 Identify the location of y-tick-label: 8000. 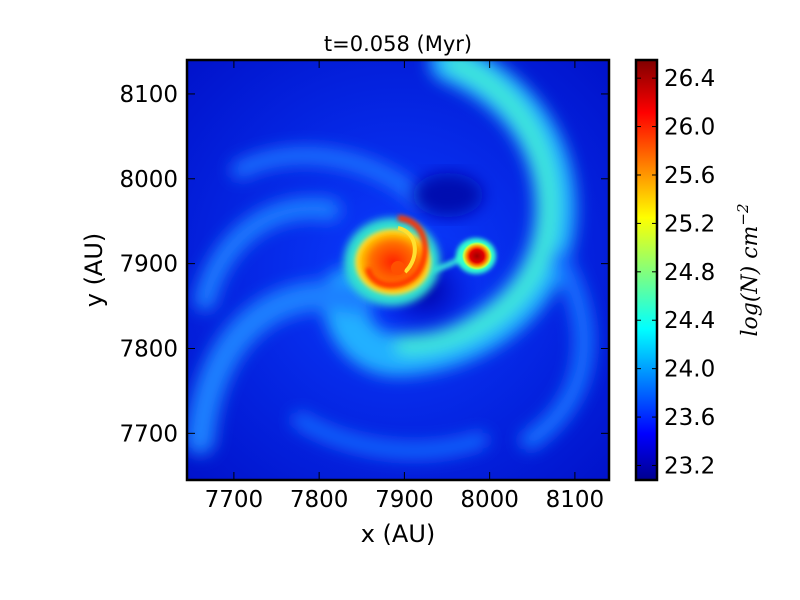
(148, 180).